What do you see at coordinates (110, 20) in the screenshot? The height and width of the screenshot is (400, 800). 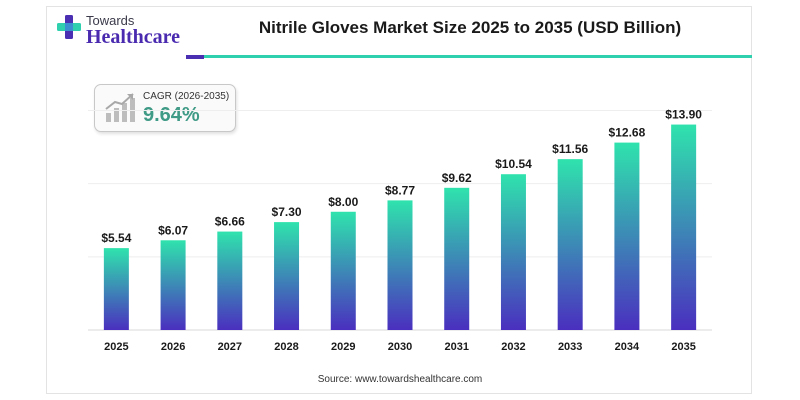 I see `brand-top-text: Towards` at bounding box center [110, 20].